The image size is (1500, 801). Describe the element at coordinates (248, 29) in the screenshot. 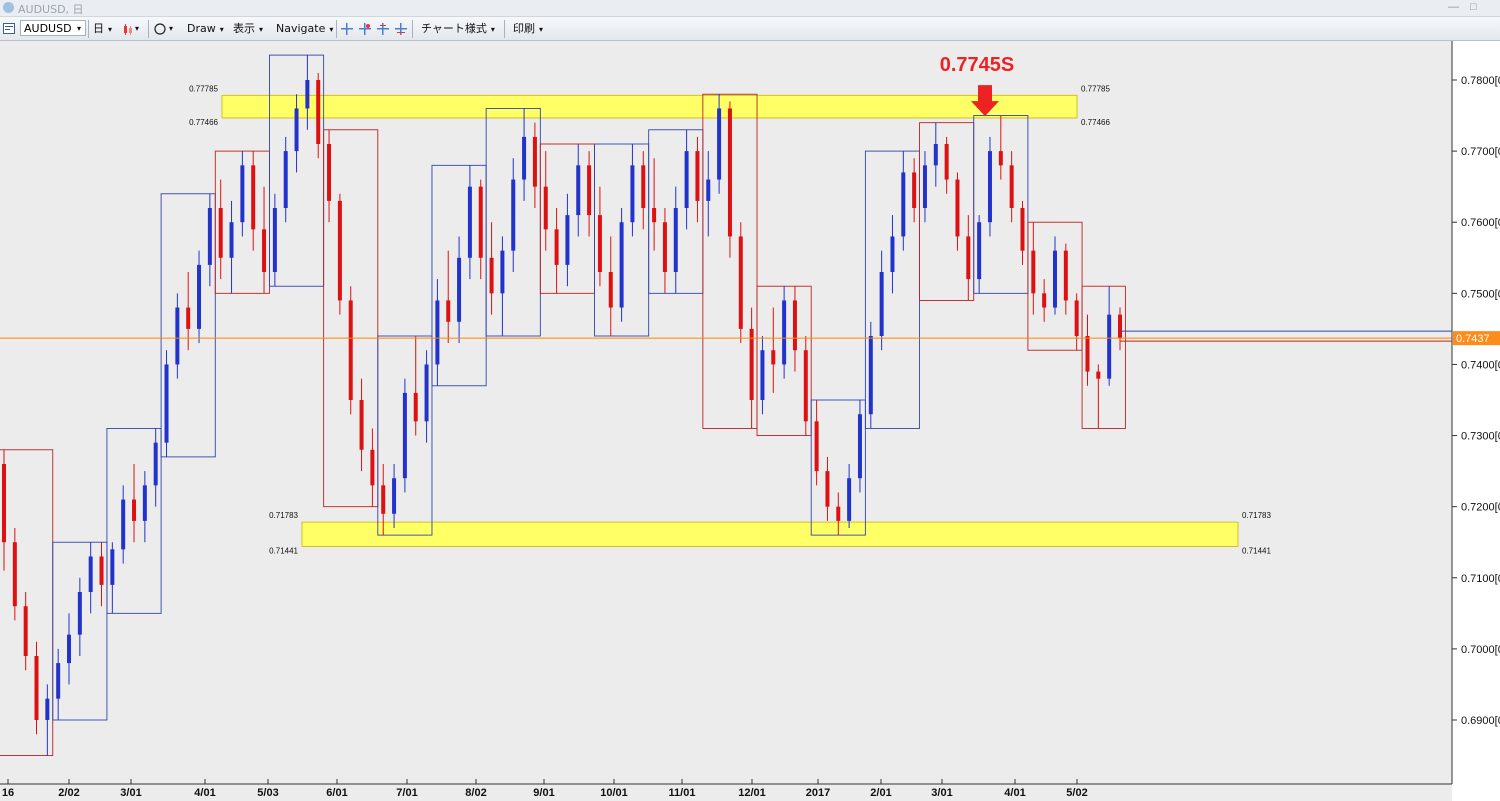

I see `view-menu: 表示 ▾` at that location.